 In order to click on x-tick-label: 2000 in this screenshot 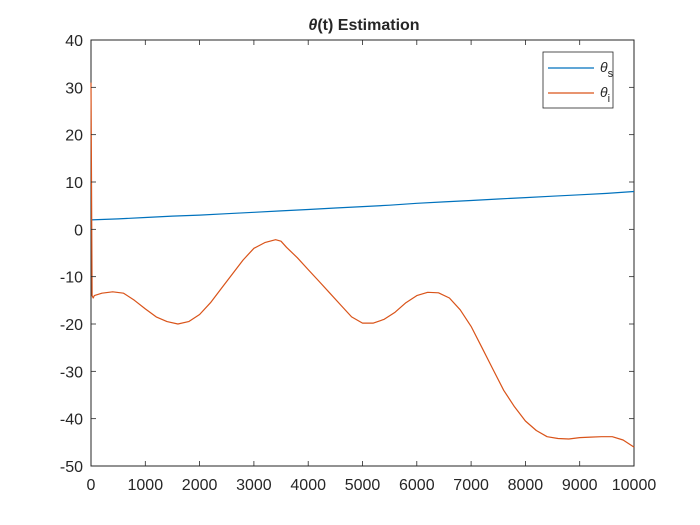, I will do `click(200, 485)`.